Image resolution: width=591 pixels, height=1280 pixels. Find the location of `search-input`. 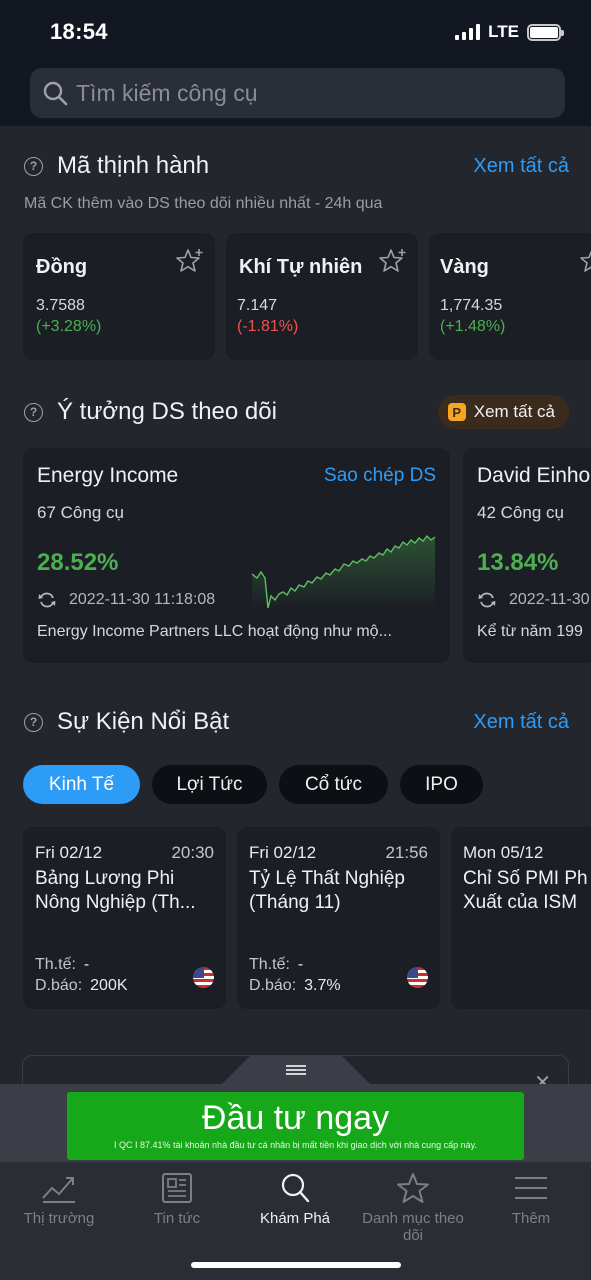

search-input is located at coordinates (306, 93).